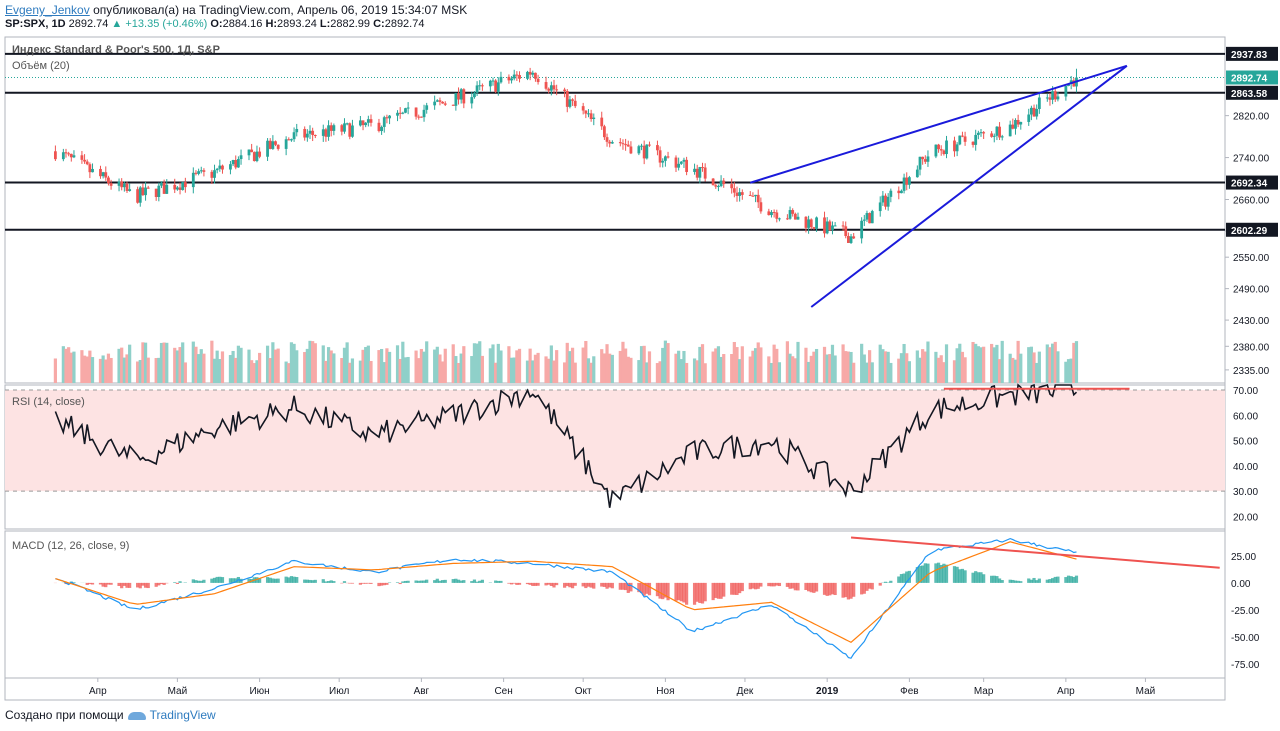 Image resolution: width=1280 pixels, height=731 pixels. Describe the element at coordinates (1249, 184) in the screenshot. I see `level-tag: 2692.34` at that location.